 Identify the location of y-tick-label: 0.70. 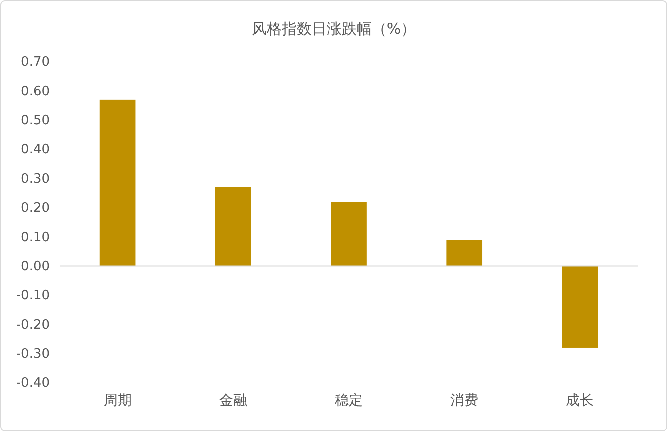
(35, 62).